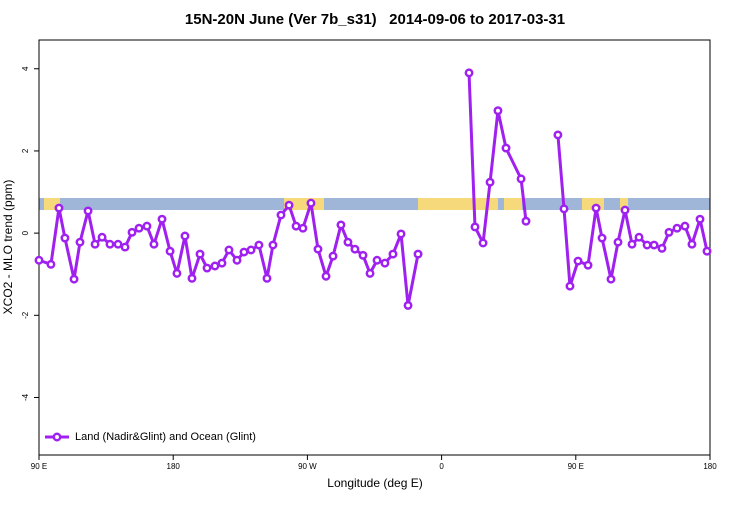  I want to click on y-axis-label: XCO2 - MLO trend (ppm), so click(8, 247).